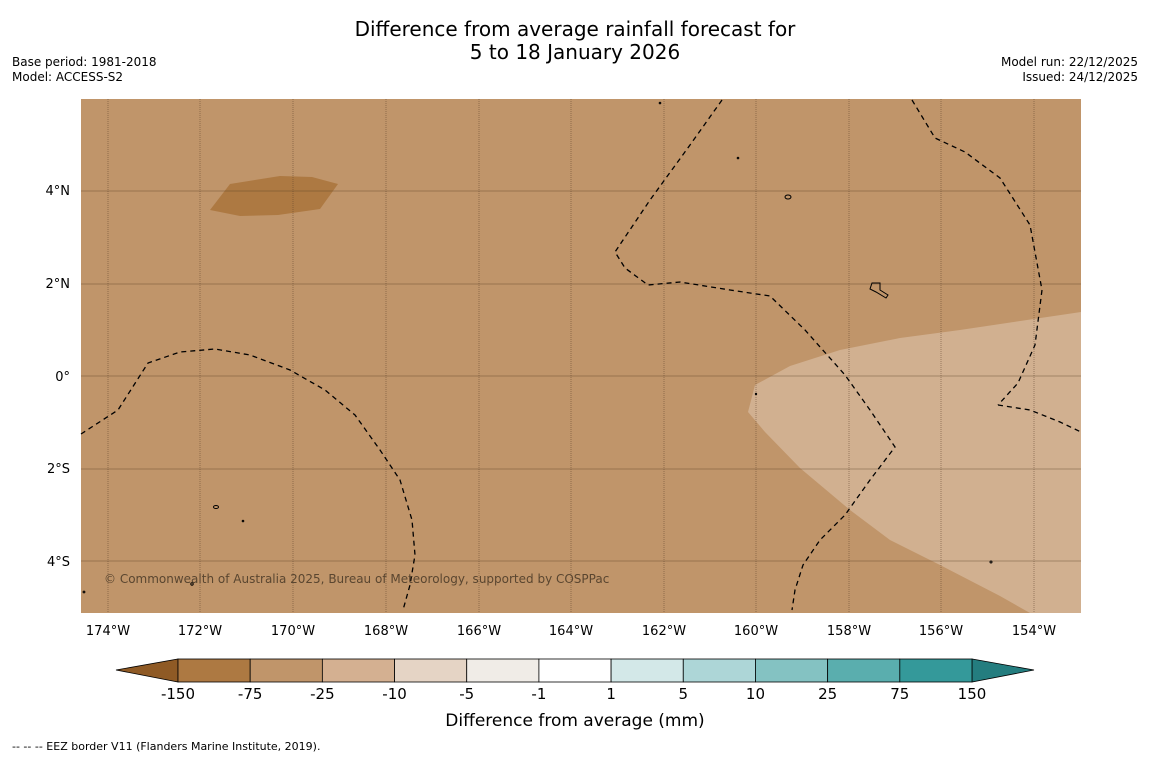 The height and width of the screenshot is (758, 1150). What do you see at coordinates (755, 694) in the screenshot?
I see `colorbar-tick-label: 10` at bounding box center [755, 694].